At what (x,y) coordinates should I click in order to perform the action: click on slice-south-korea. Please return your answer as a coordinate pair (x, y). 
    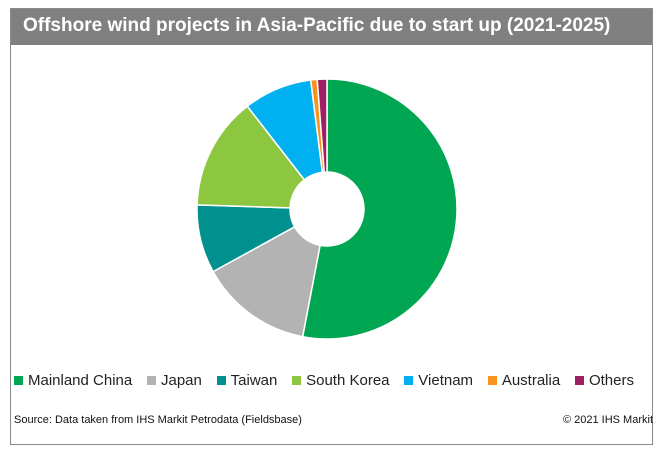
    Looking at the image, I should click on (251, 157).